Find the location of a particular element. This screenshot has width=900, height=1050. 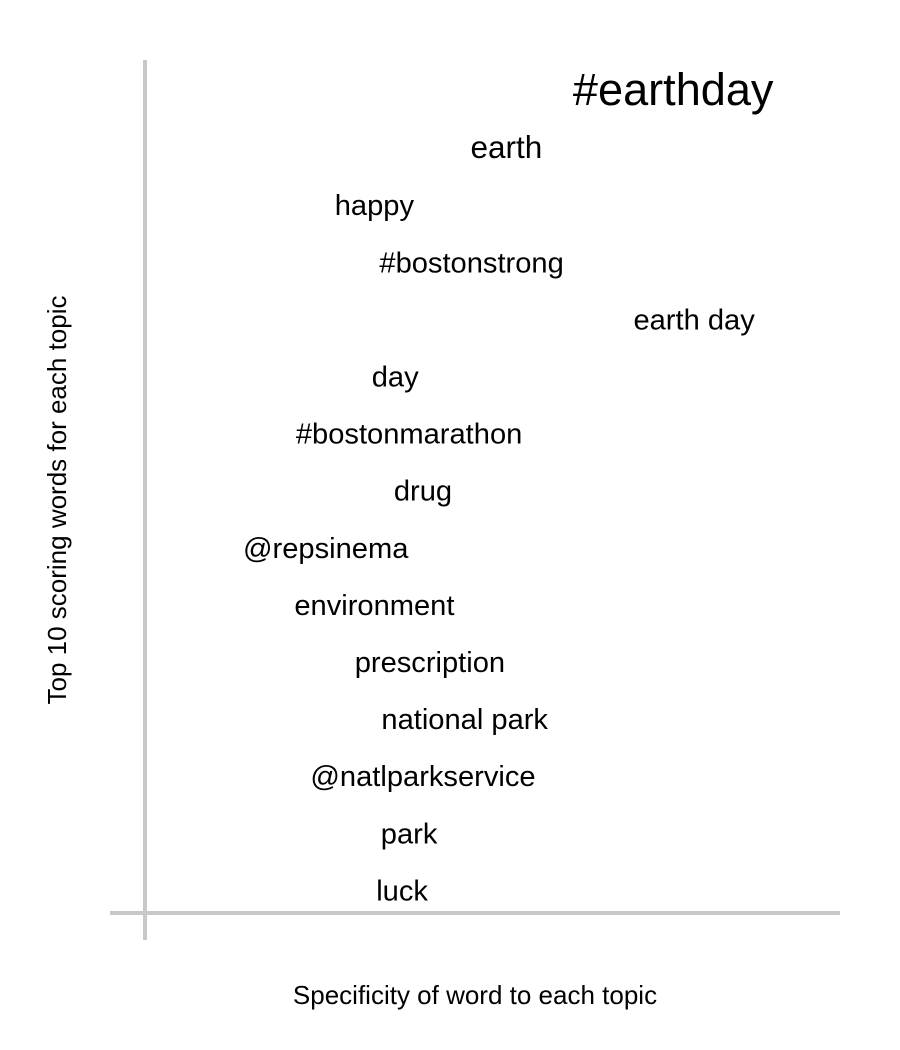

word-mark: park is located at coordinates (409, 834).